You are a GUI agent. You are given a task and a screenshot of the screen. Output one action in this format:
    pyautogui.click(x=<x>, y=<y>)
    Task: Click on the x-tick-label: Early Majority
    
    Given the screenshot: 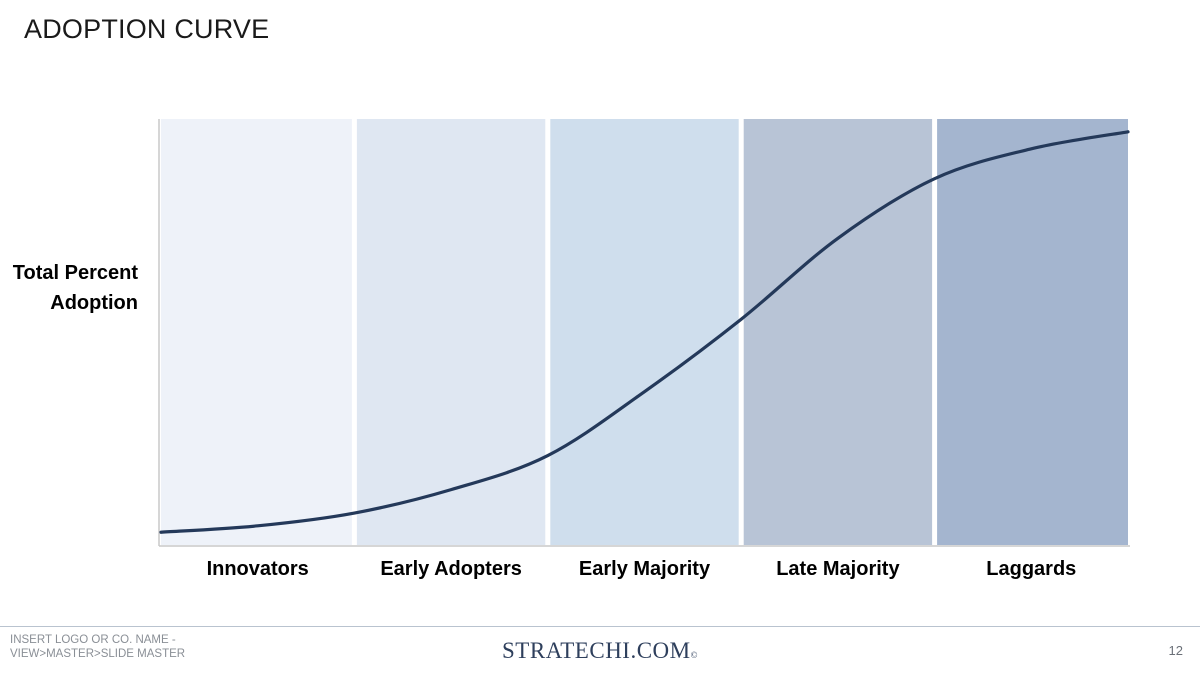 What is the action you would take?
    pyautogui.click(x=645, y=569)
    